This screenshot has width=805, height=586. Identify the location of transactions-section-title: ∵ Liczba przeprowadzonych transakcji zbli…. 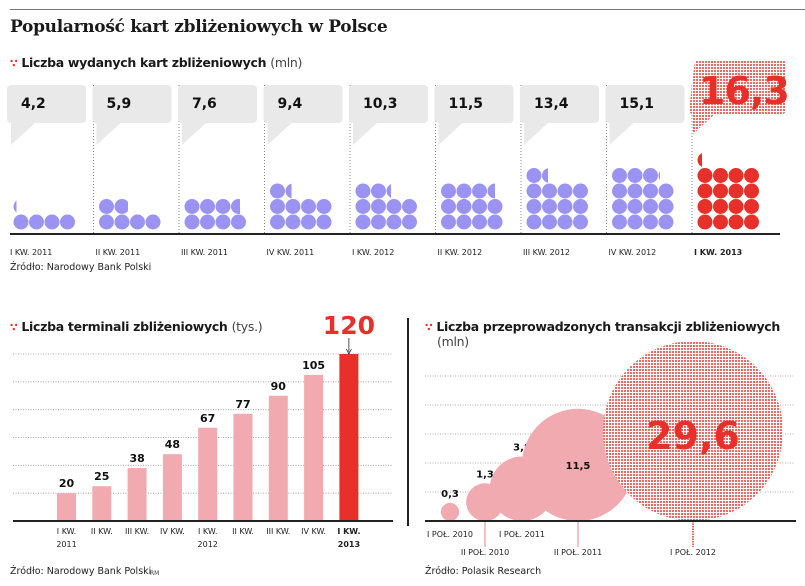
(602, 334).